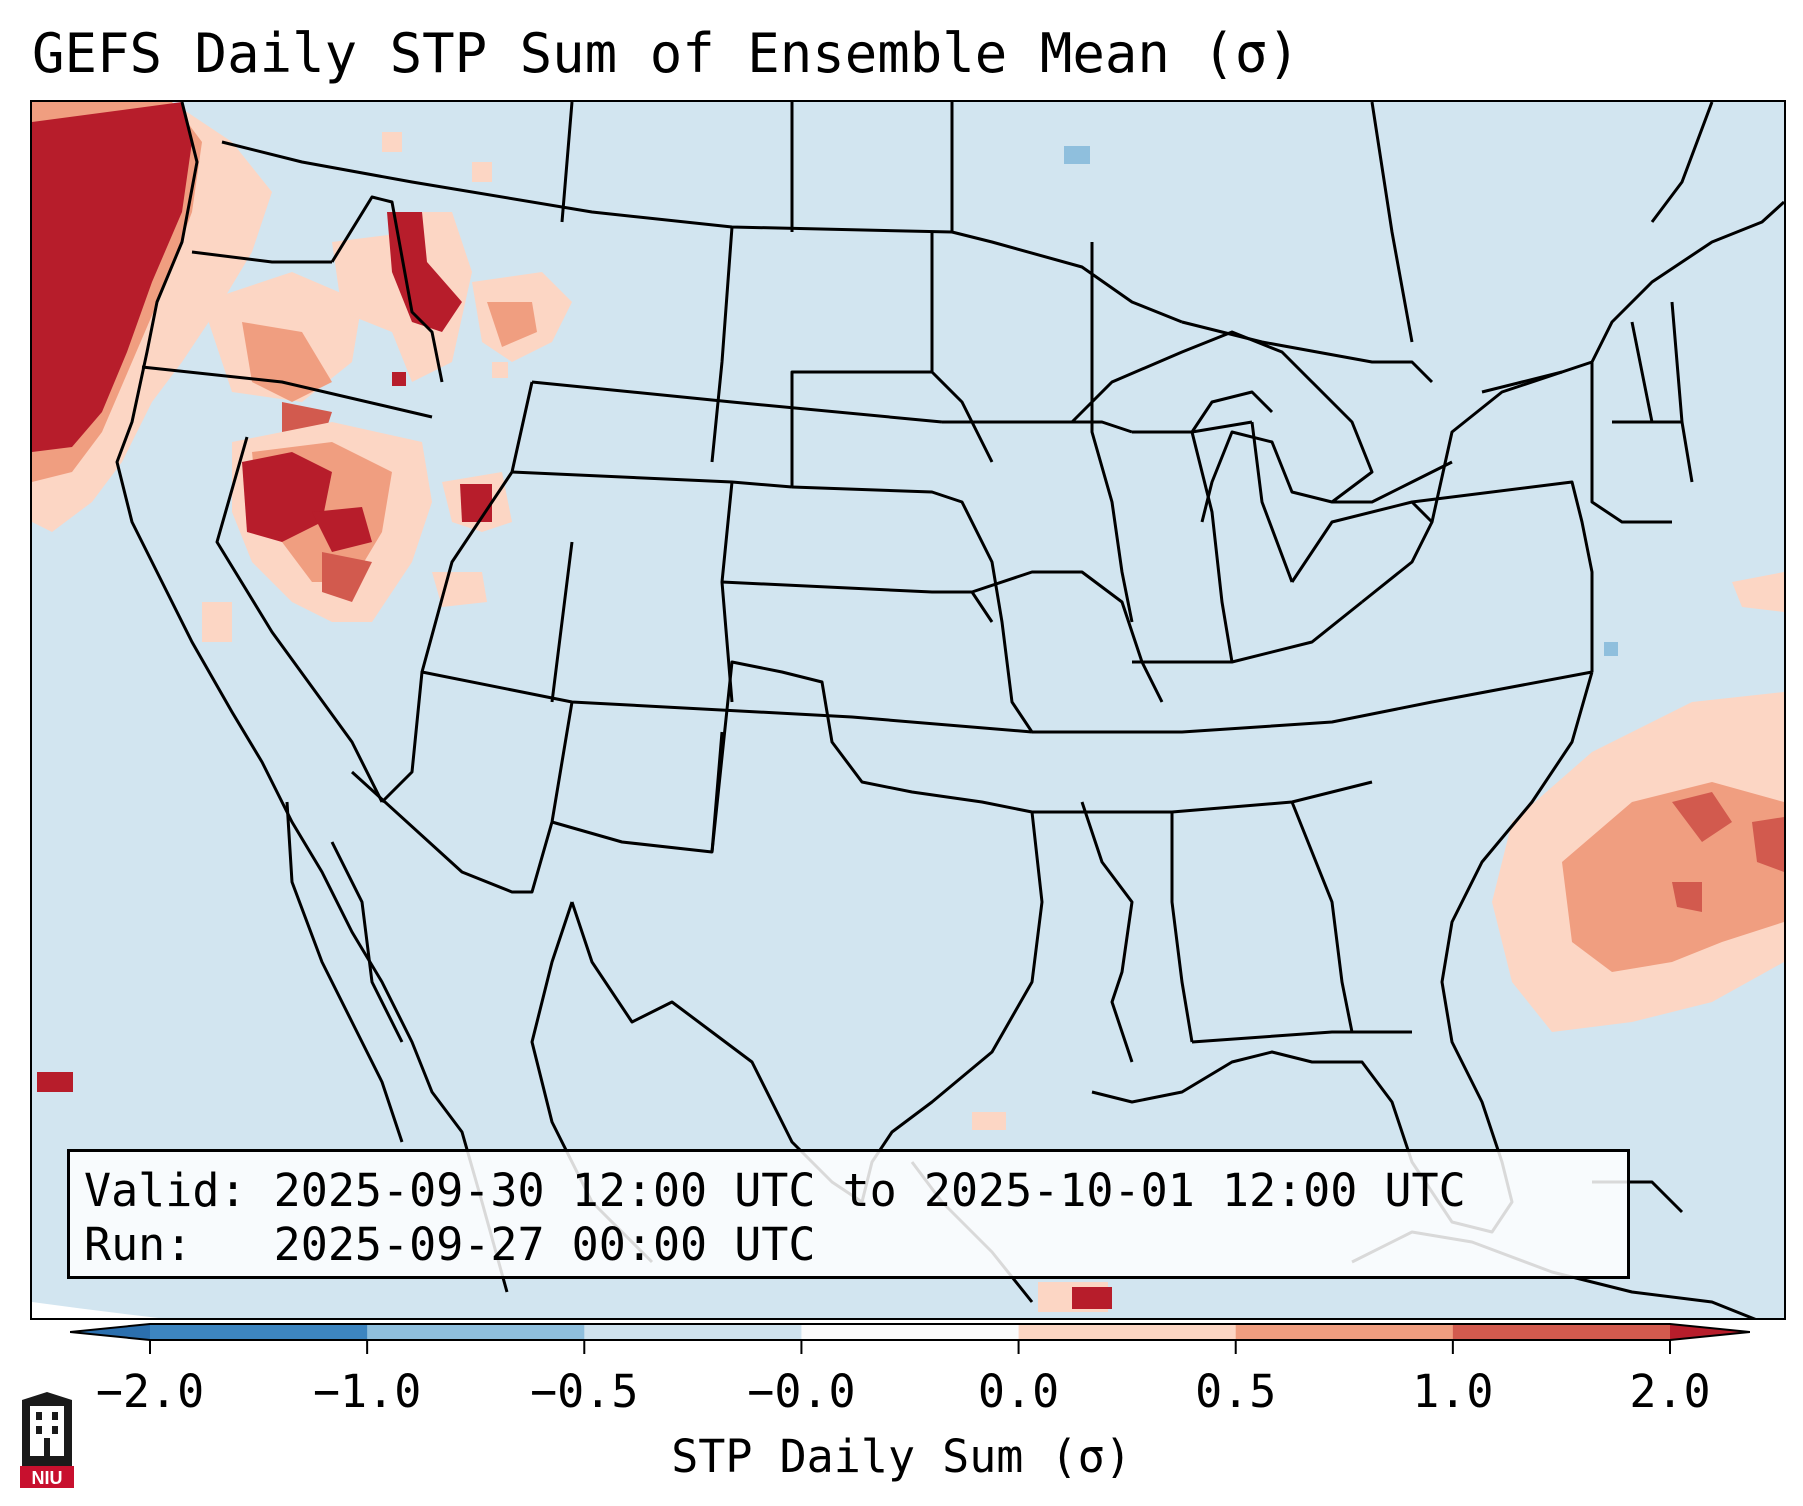  Describe the element at coordinates (1638, 802) in the screenshot. I see `anomaly-western-atlantic` at that location.